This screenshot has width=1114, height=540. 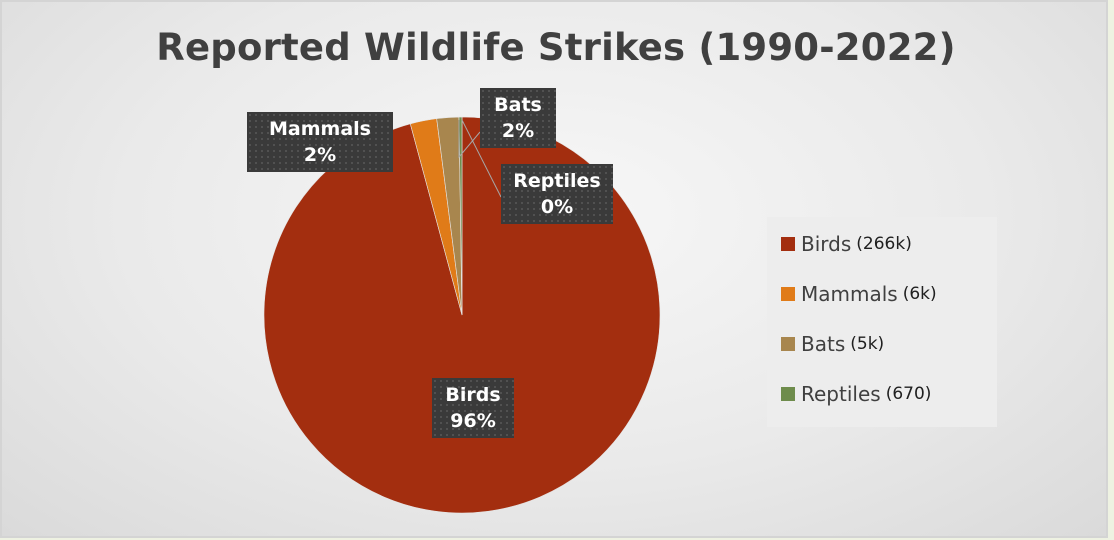 What do you see at coordinates (460, 216) in the screenshot?
I see `pie-slice-reptiles` at bounding box center [460, 216].